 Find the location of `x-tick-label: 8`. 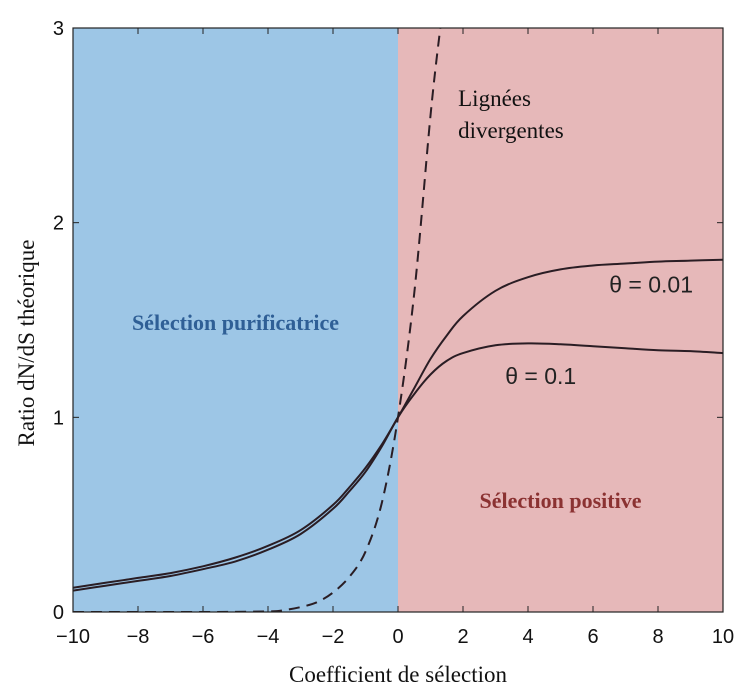

x-tick-label: 8 is located at coordinates (657, 637).